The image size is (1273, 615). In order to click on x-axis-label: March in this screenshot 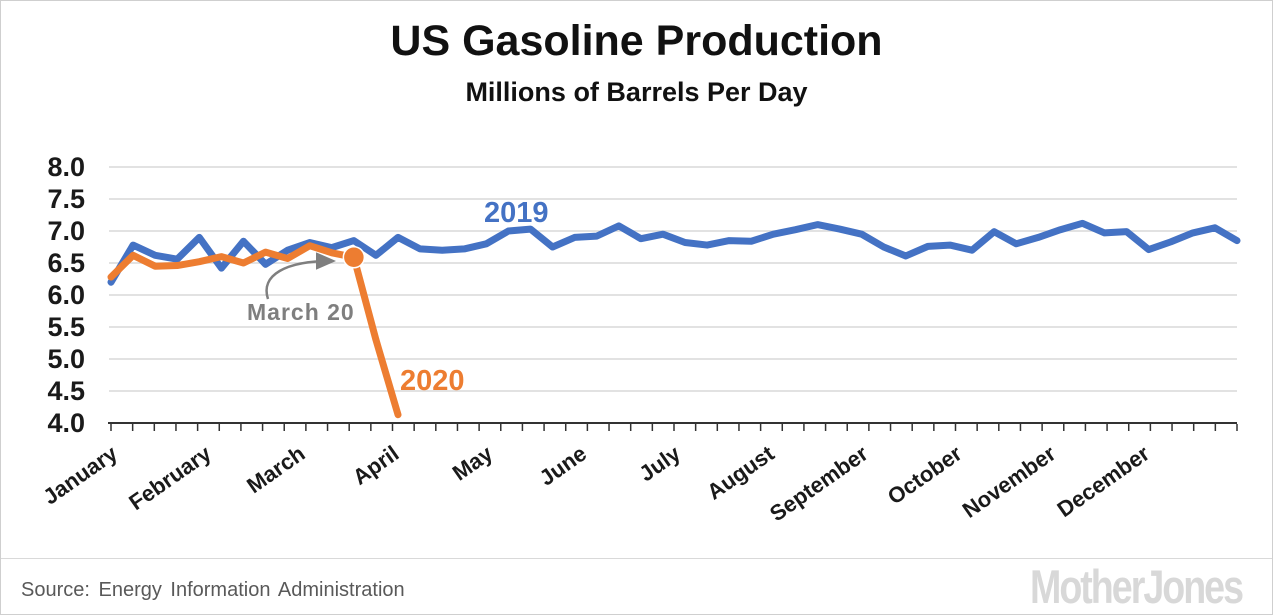, I will do `click(275, 470)`.